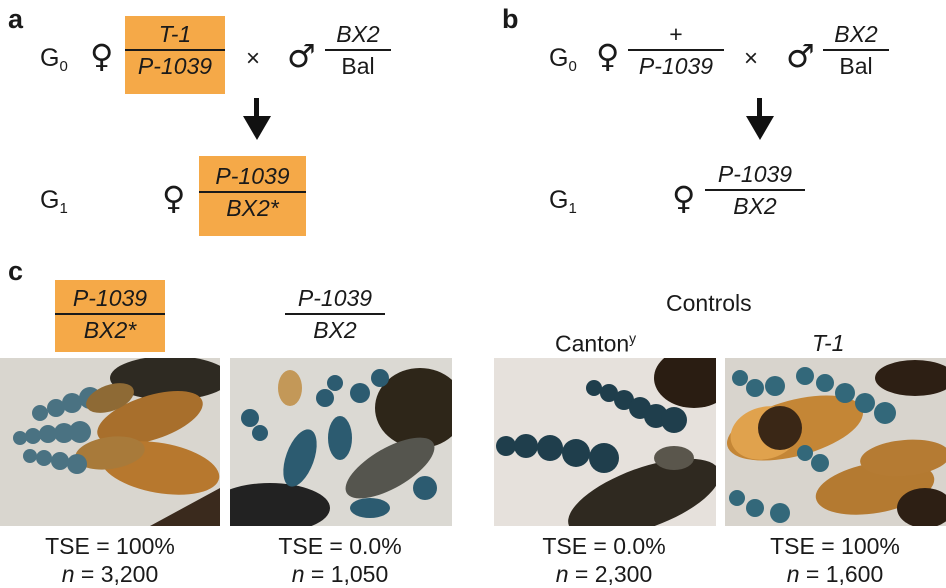 The image size is (946, 588). What do you see at coordinates (115, 560) in the screenshot?
I see `panel-c-col1-caption: TSE = 100% n = 3,200` at bounding box center [115, 560].